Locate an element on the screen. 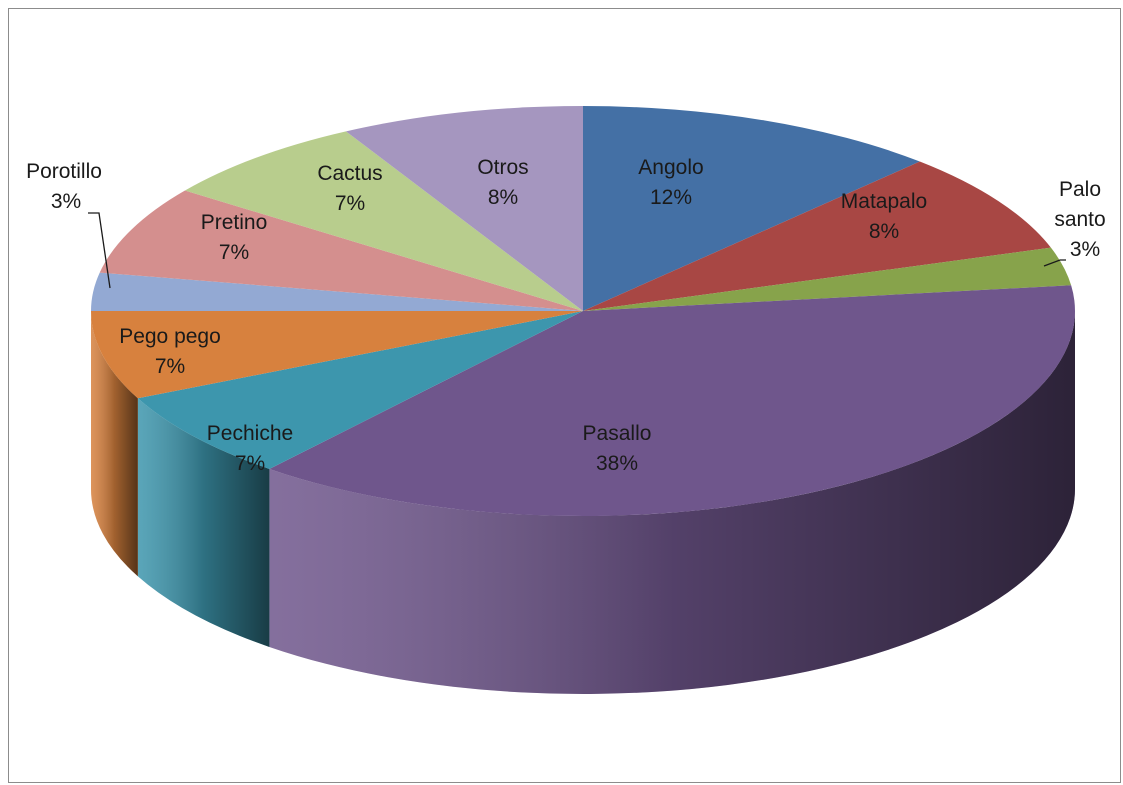 This screenshot has width=1123, height=785. data-label-name: Pretino is located at coordinates (234, 222).